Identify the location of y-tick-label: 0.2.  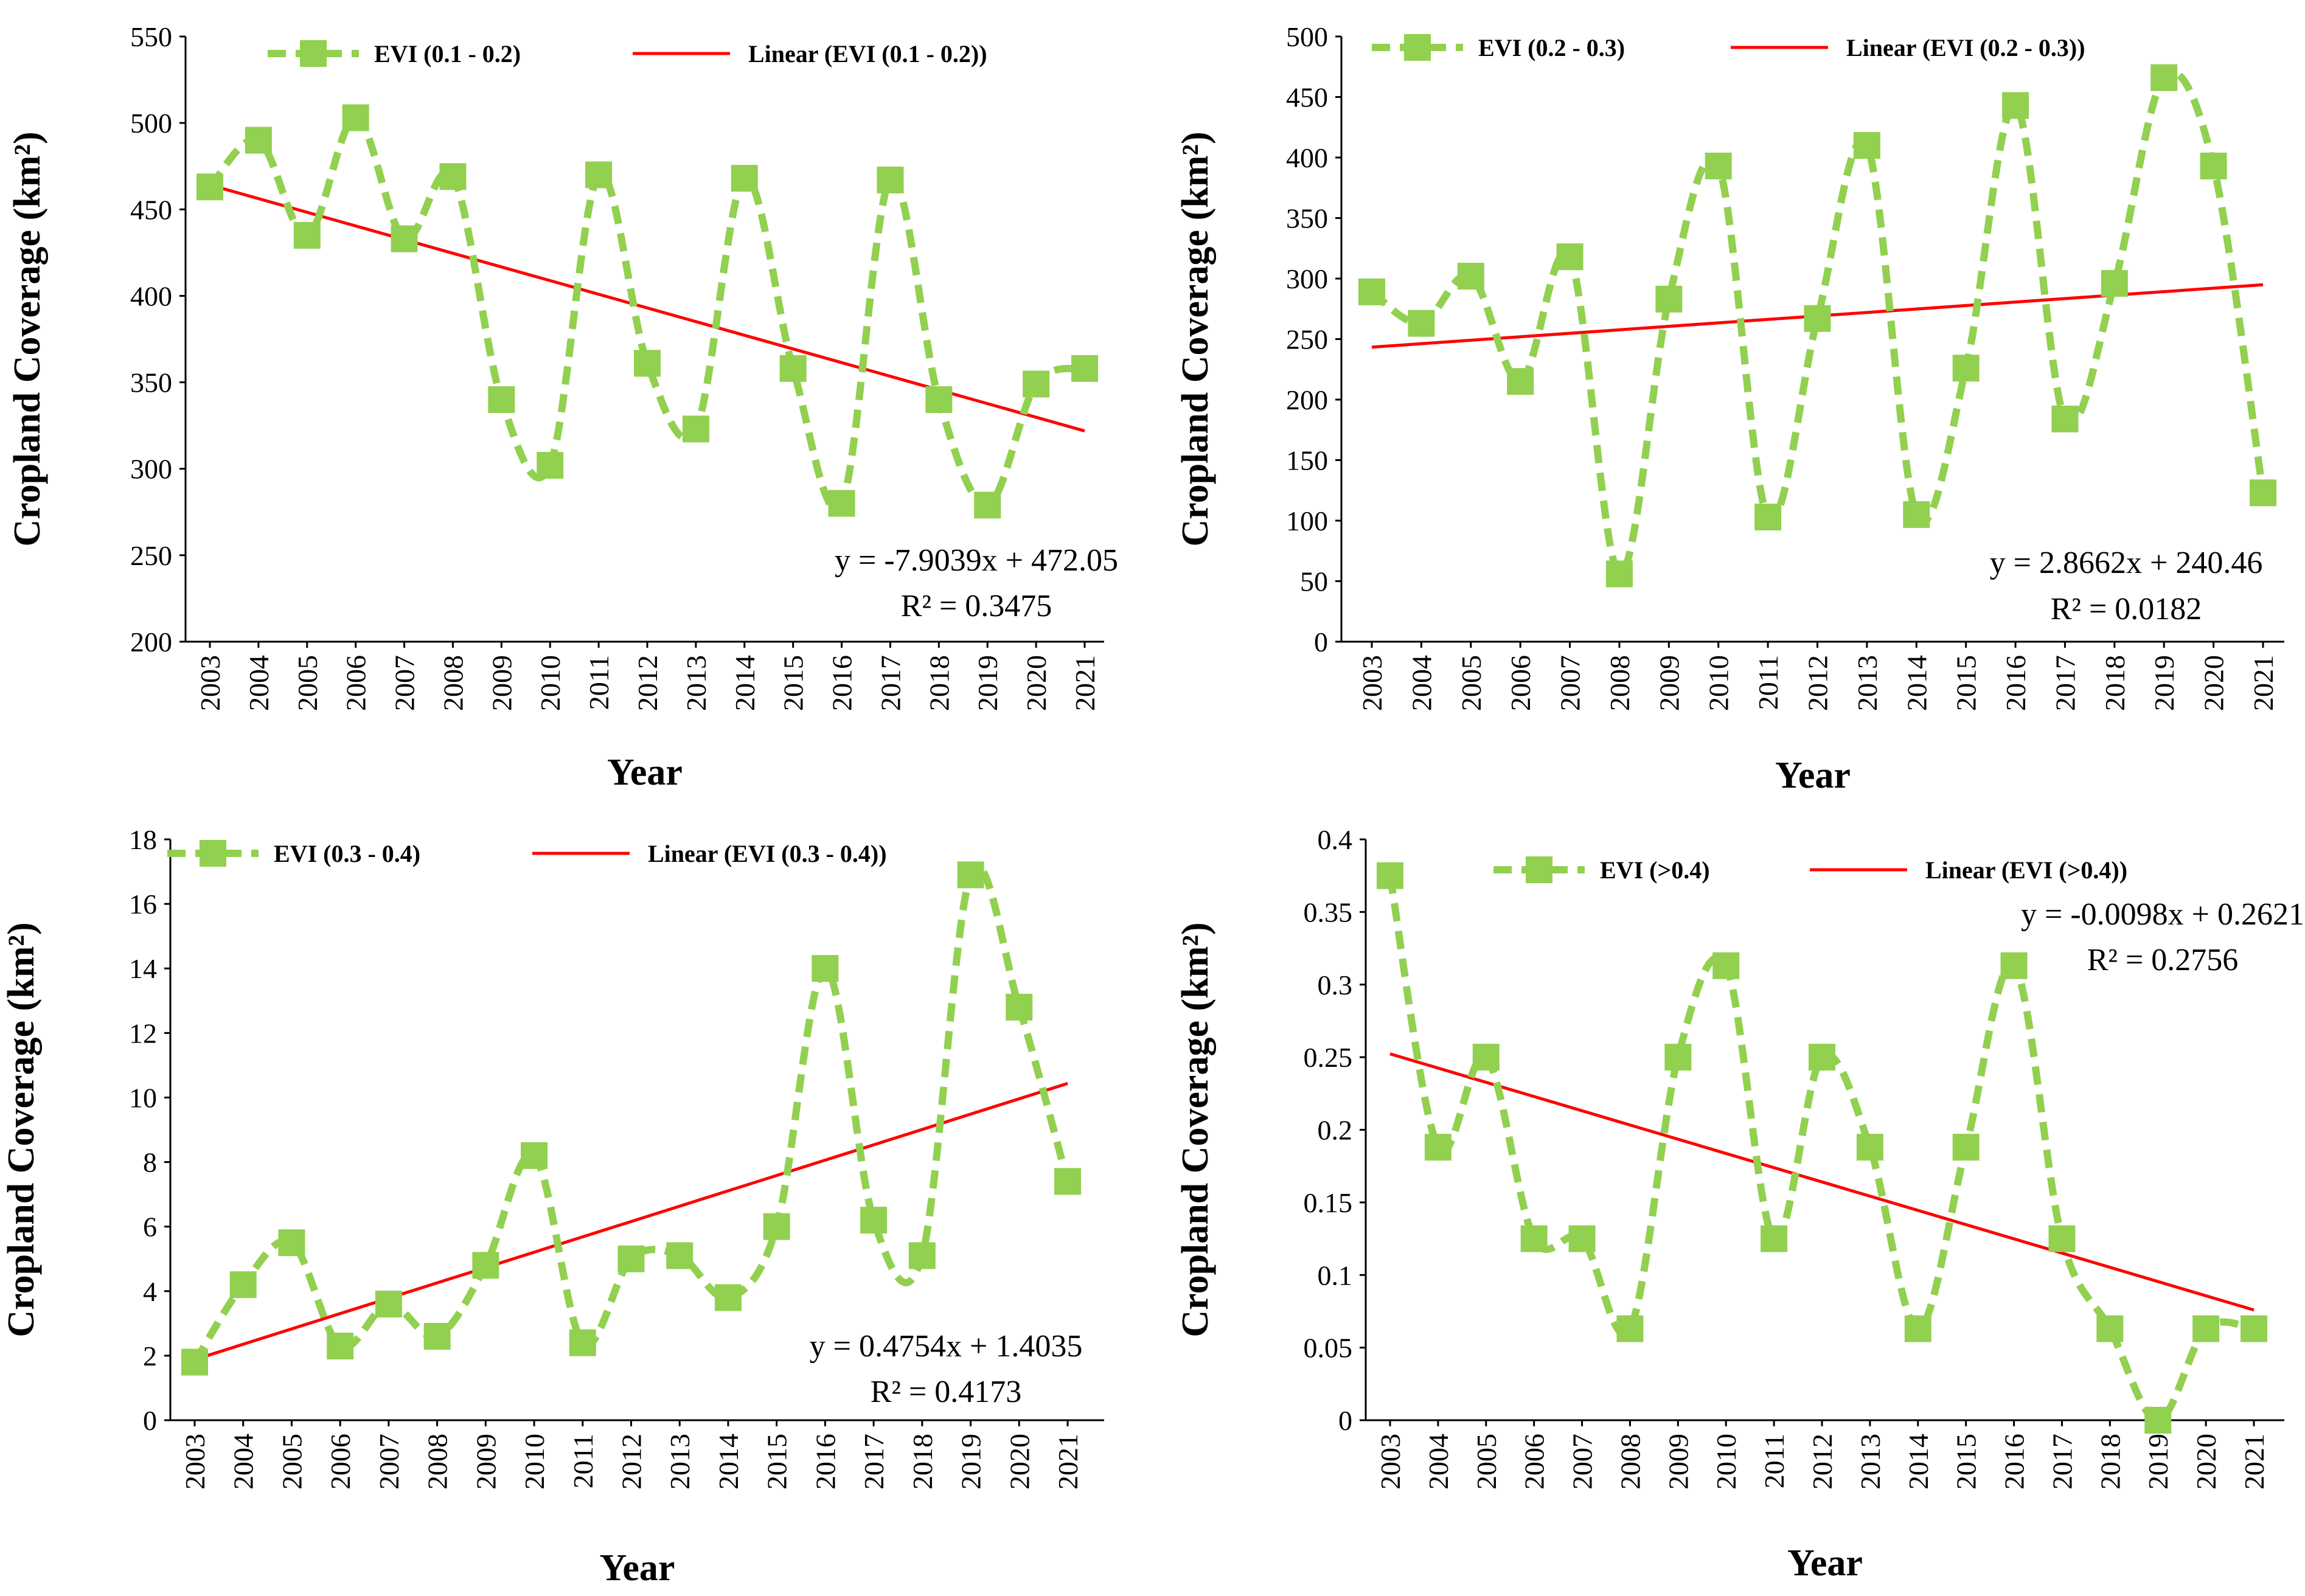
(1335, 1130).